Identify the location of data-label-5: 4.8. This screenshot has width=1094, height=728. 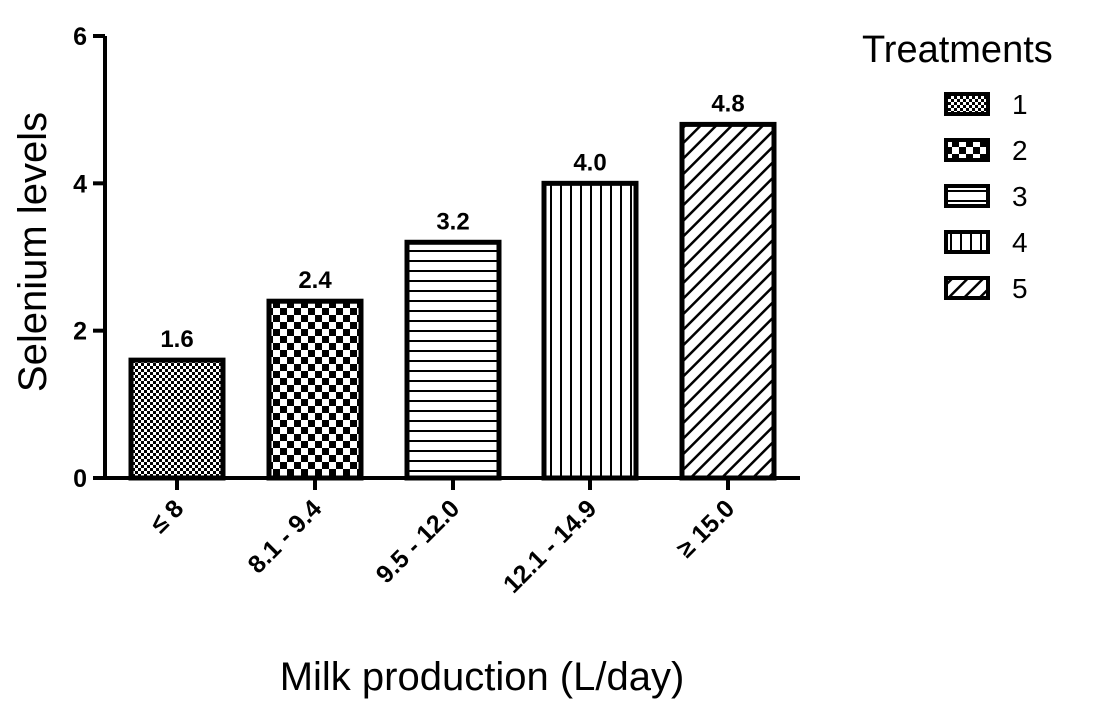
(727, 103).